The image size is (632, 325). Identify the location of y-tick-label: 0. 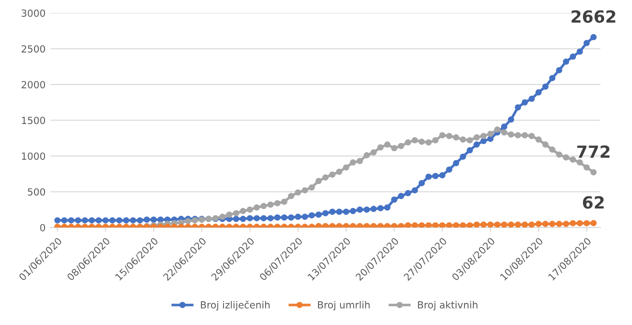
(43, 228).